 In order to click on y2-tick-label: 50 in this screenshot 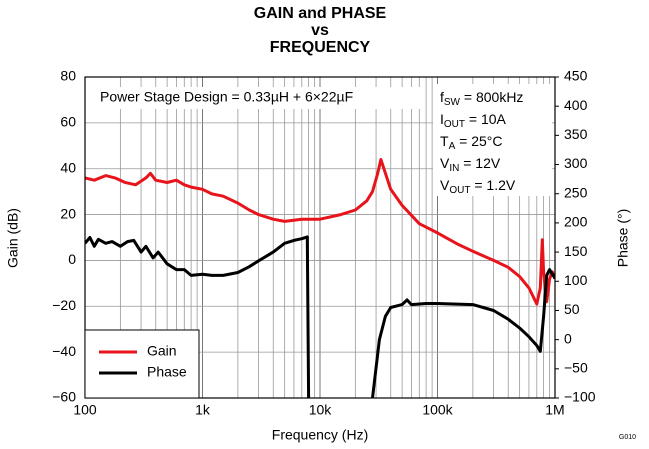, I will do `click(572, 309)`.